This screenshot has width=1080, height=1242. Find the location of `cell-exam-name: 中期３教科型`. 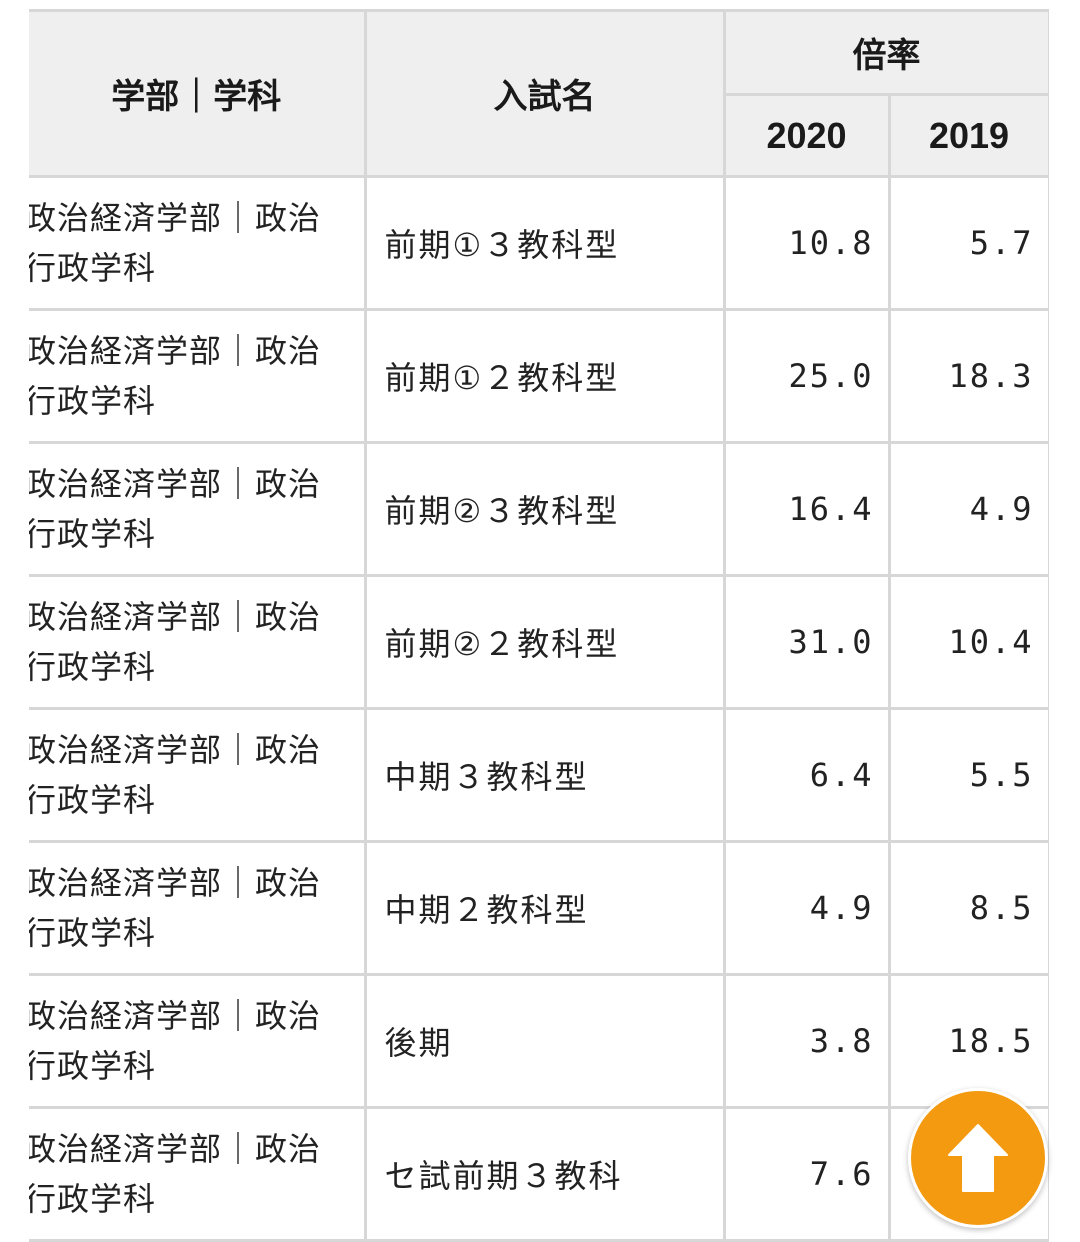

cell-exam-name: 中期３教科型 is located at coordinates (544, 775).